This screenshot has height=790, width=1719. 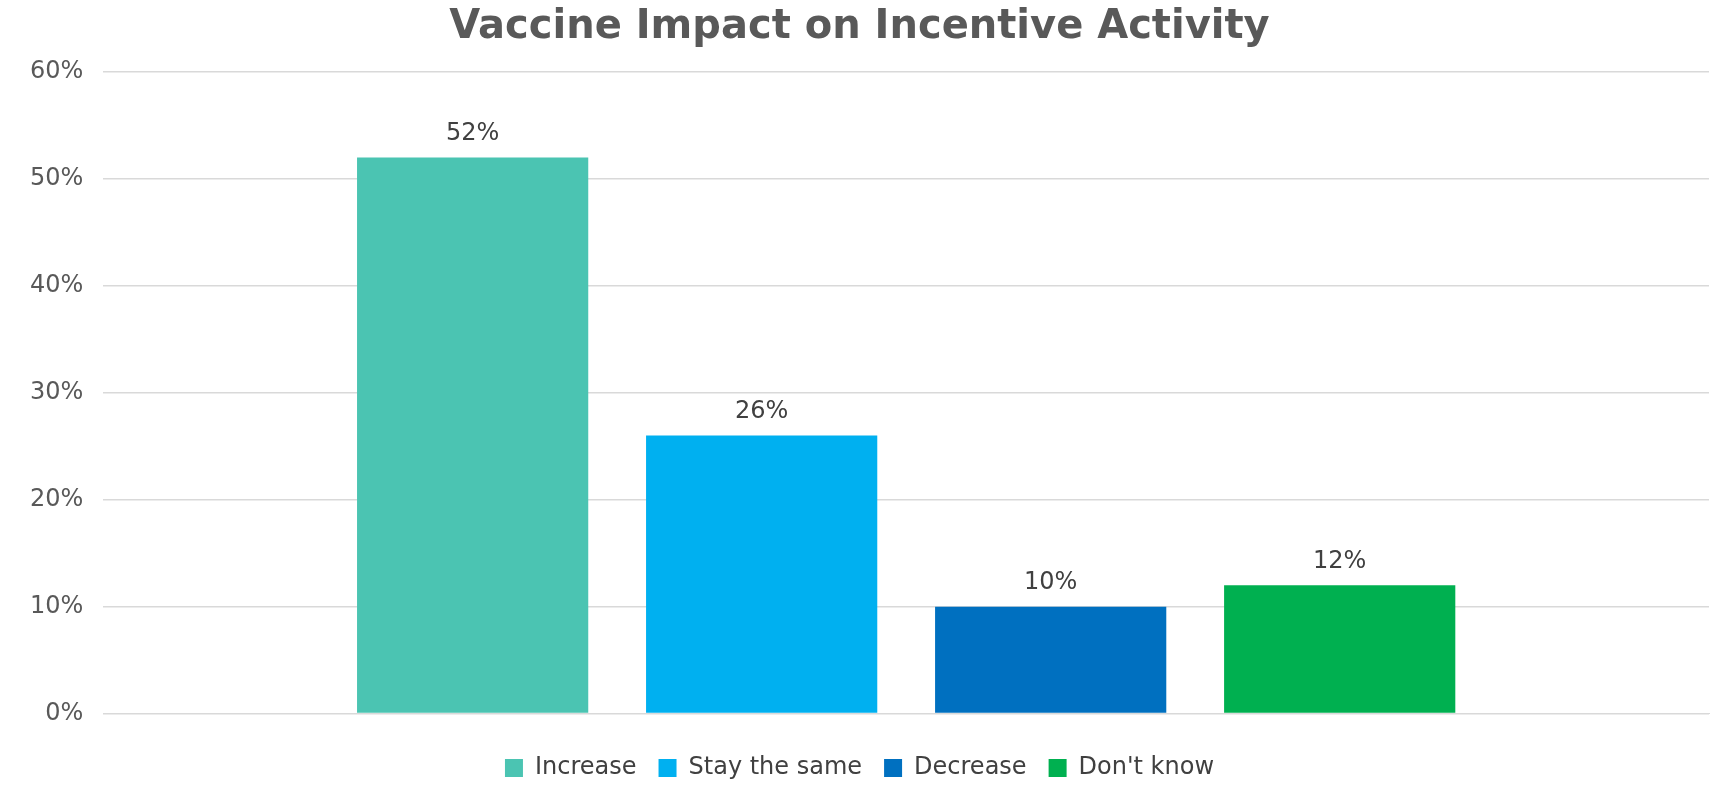 What do you see at coordinates (1340, 559) in the screenshot?
I see `data-label: 12%` at bounding box center [1340, 559].